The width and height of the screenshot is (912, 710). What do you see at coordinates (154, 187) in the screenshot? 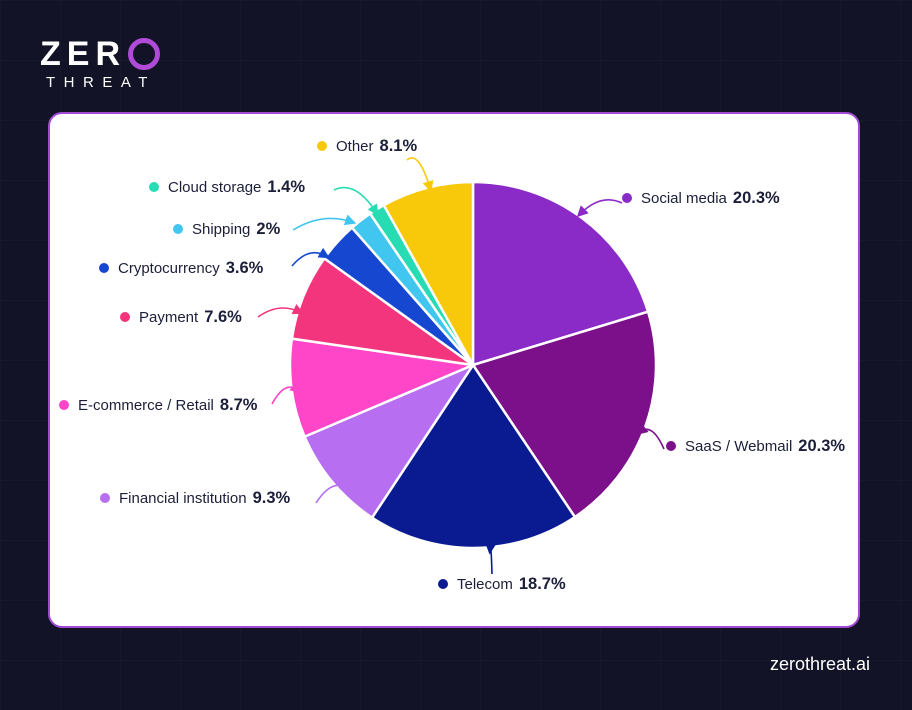
I see `legend-dot-cloud-storage` at bounding box center [154, 187].